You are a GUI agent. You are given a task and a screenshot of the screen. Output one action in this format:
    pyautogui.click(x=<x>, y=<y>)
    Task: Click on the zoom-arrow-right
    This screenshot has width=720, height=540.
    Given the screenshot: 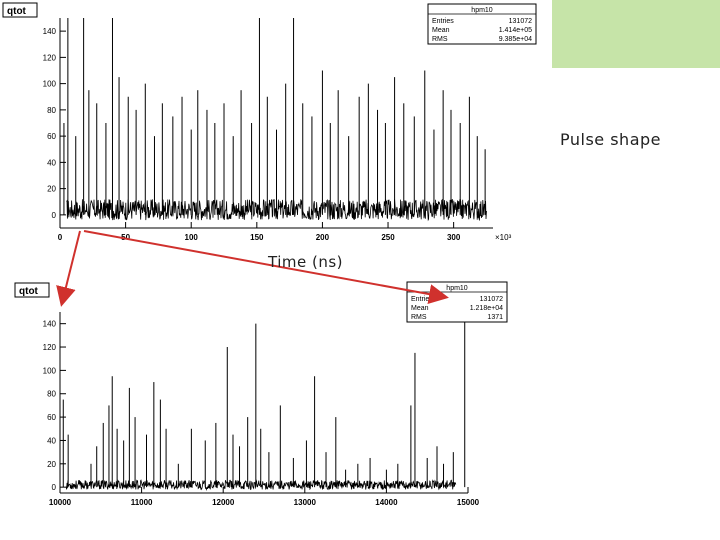 What is the action you would take?
    pyautogui.click(x=266, y=267)
    